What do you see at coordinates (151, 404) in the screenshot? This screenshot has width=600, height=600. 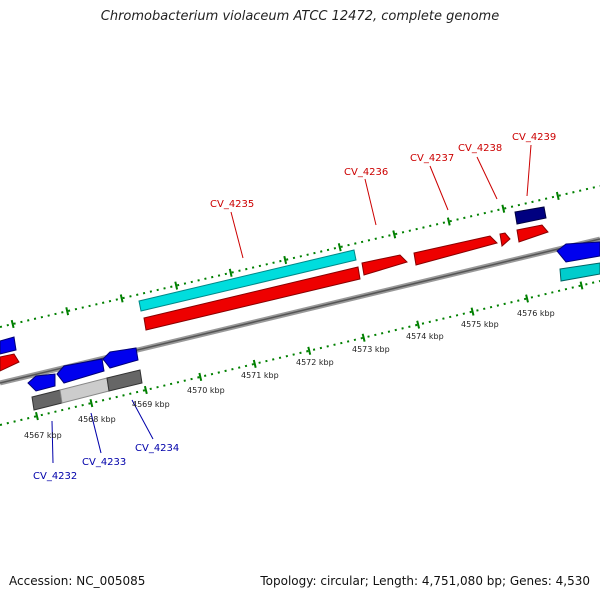 I see `kbp-label: 4569 kbp` at bounding box center [151, 404].